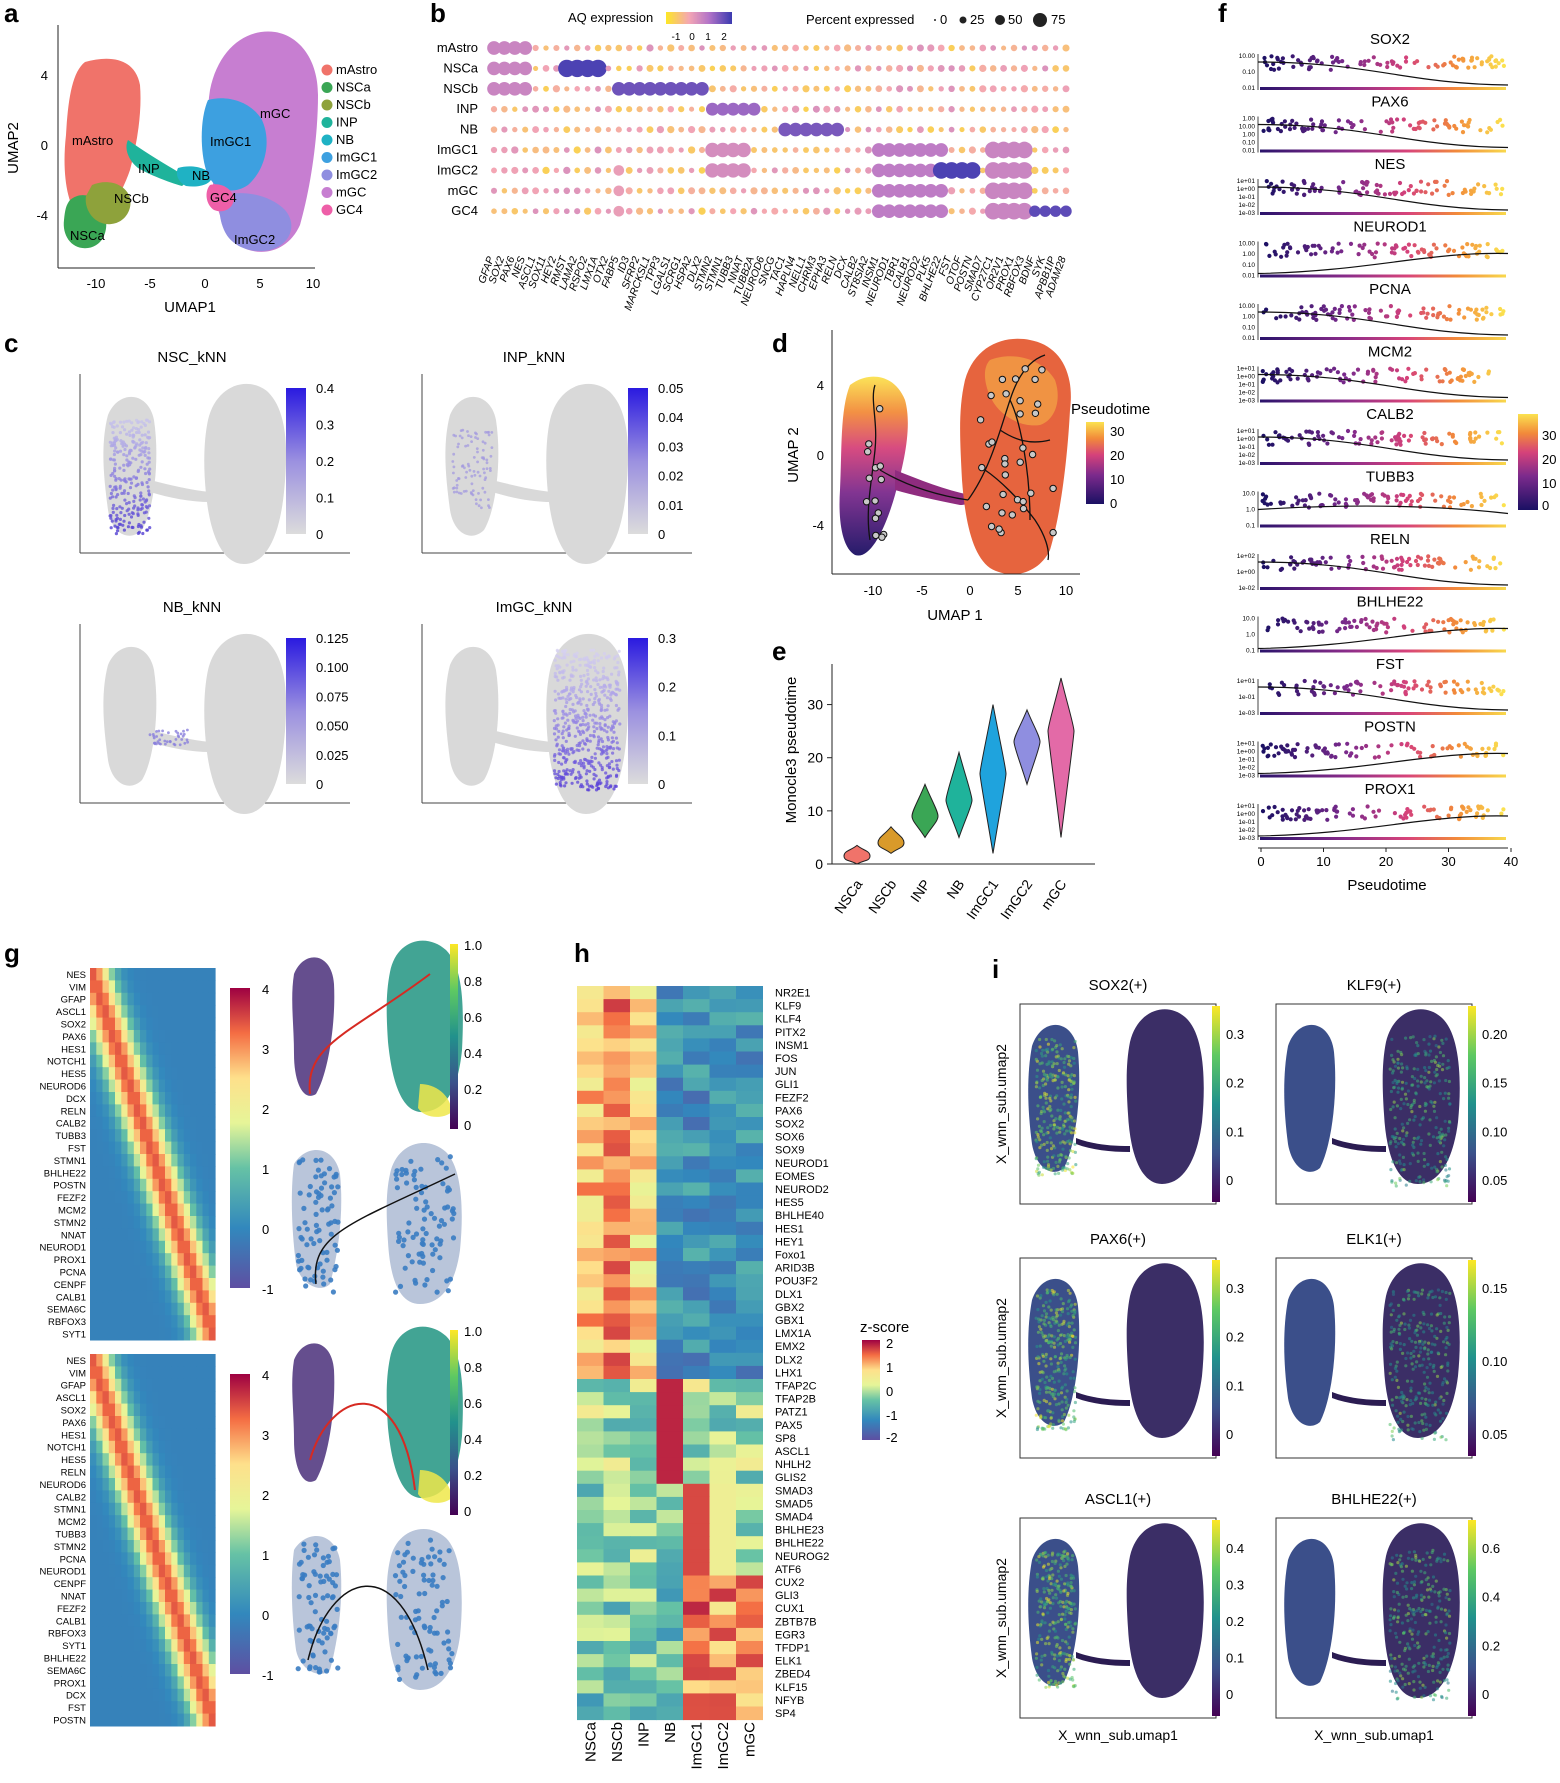  What do you see at coordinates (92, 140) in the screenshot?
I see `cluster-label: mAstro` at bounding box center [92, 140].